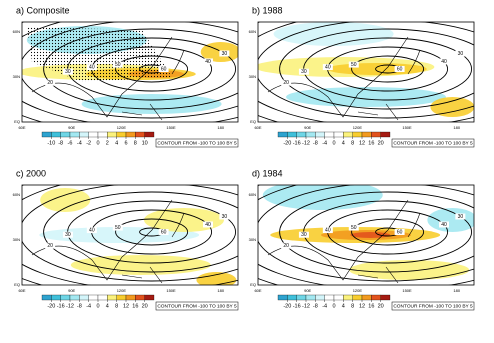  Describe the element at coordinates (70, 143) in the screenshot. I see `colorbar-label: -6` at that location.